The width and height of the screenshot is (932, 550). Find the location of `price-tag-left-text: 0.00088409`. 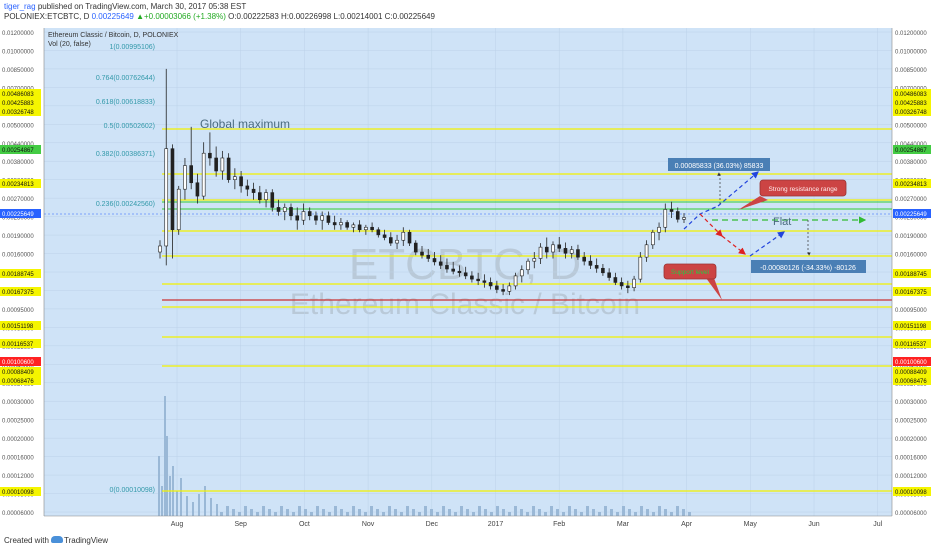

price-tag-left-text: 0.00088409 is located at coordinates (18, 373).